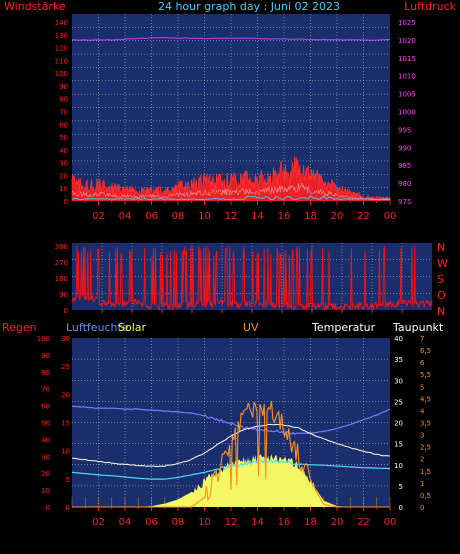  I want to click on wind-xtick-label: 08, so click(178, 216).